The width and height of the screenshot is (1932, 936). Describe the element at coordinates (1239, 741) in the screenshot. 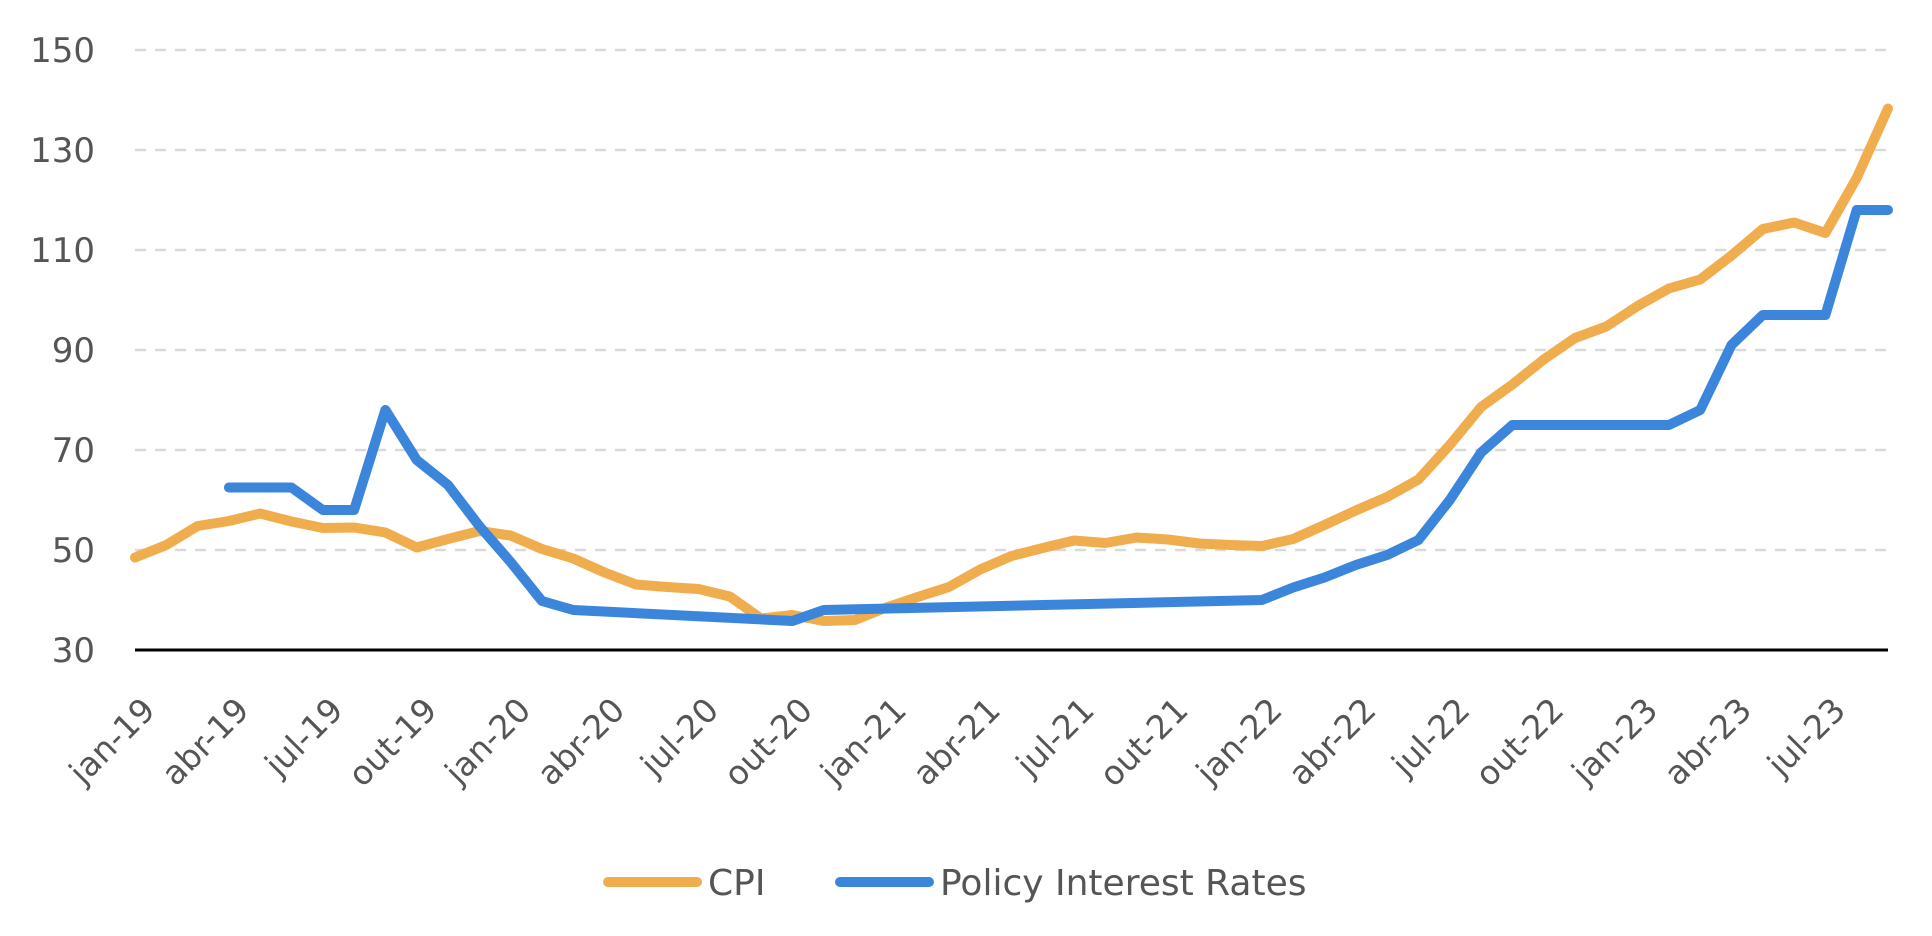

I see `x-tick-label: jan-22` at that location.